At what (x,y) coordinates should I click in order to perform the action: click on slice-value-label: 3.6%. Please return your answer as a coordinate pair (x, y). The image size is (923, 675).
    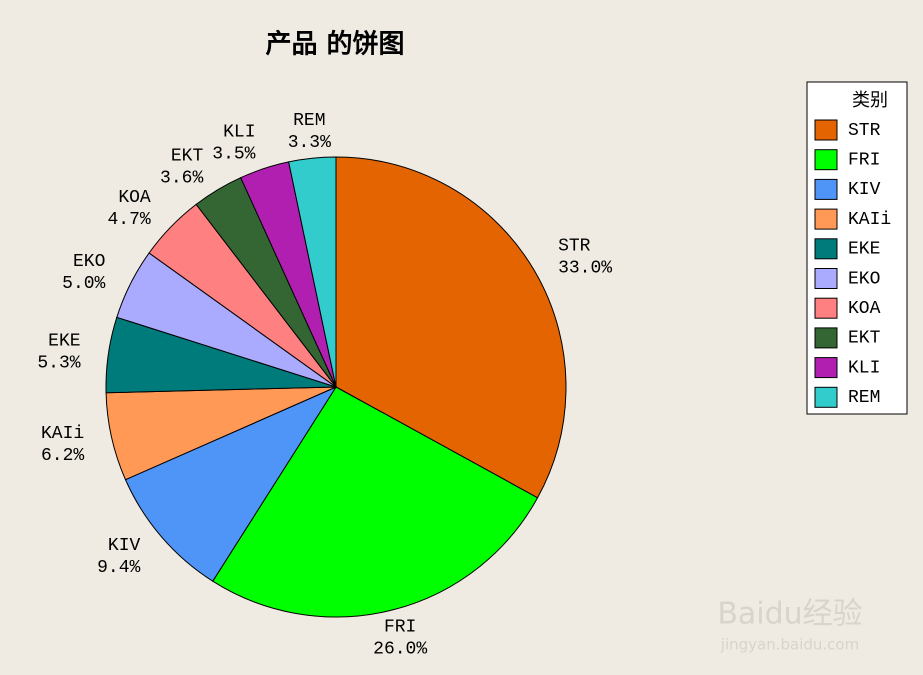
    Looking at the image, I should click on (181, 179).